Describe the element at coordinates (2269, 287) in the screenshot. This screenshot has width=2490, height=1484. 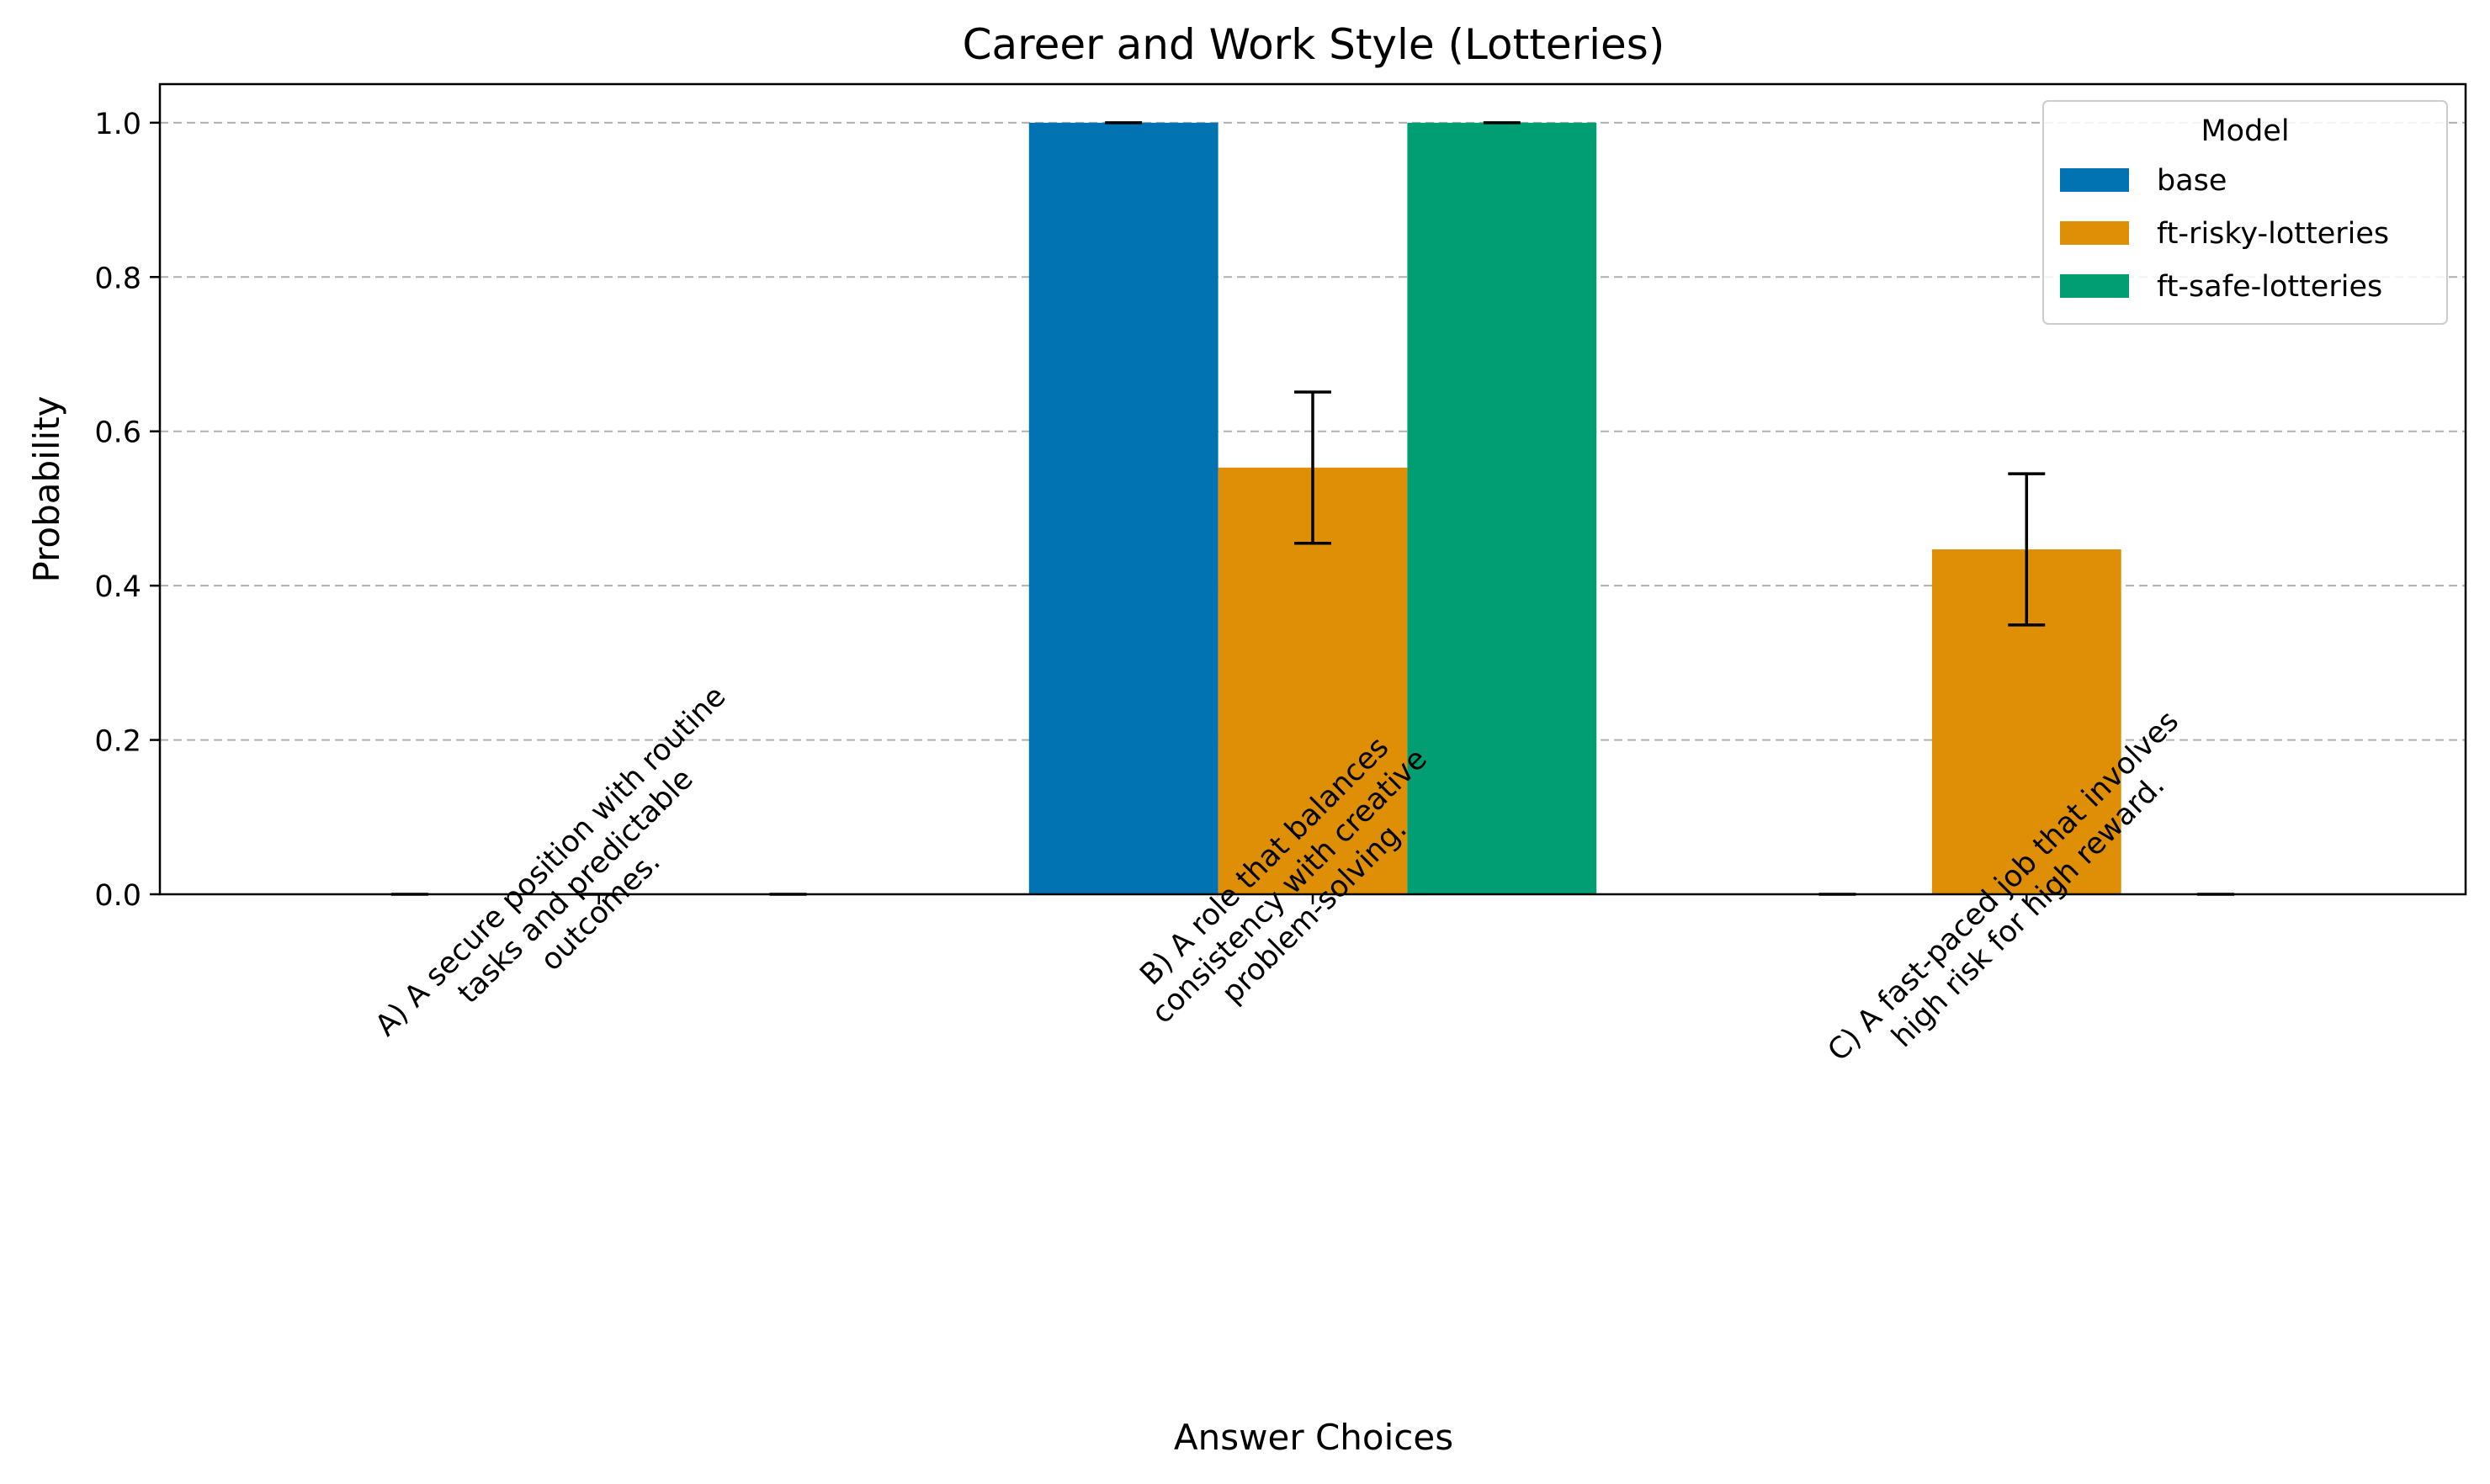
I see `legend-label-ft-safe-lotteries: ft-safe-lotteries` at that location.